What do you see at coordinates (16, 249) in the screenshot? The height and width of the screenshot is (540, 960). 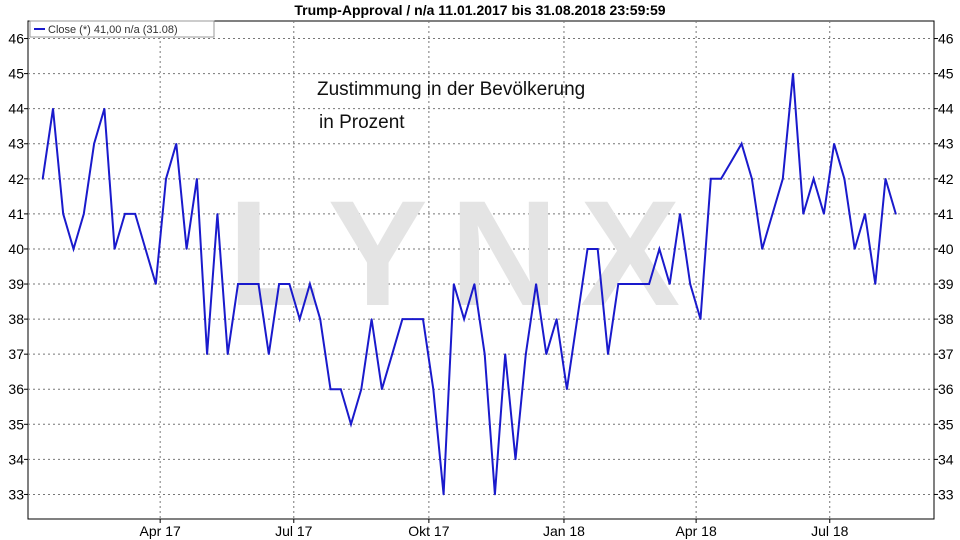 I see `y-tick-label-left: 40` at bounding box center [16, 249].